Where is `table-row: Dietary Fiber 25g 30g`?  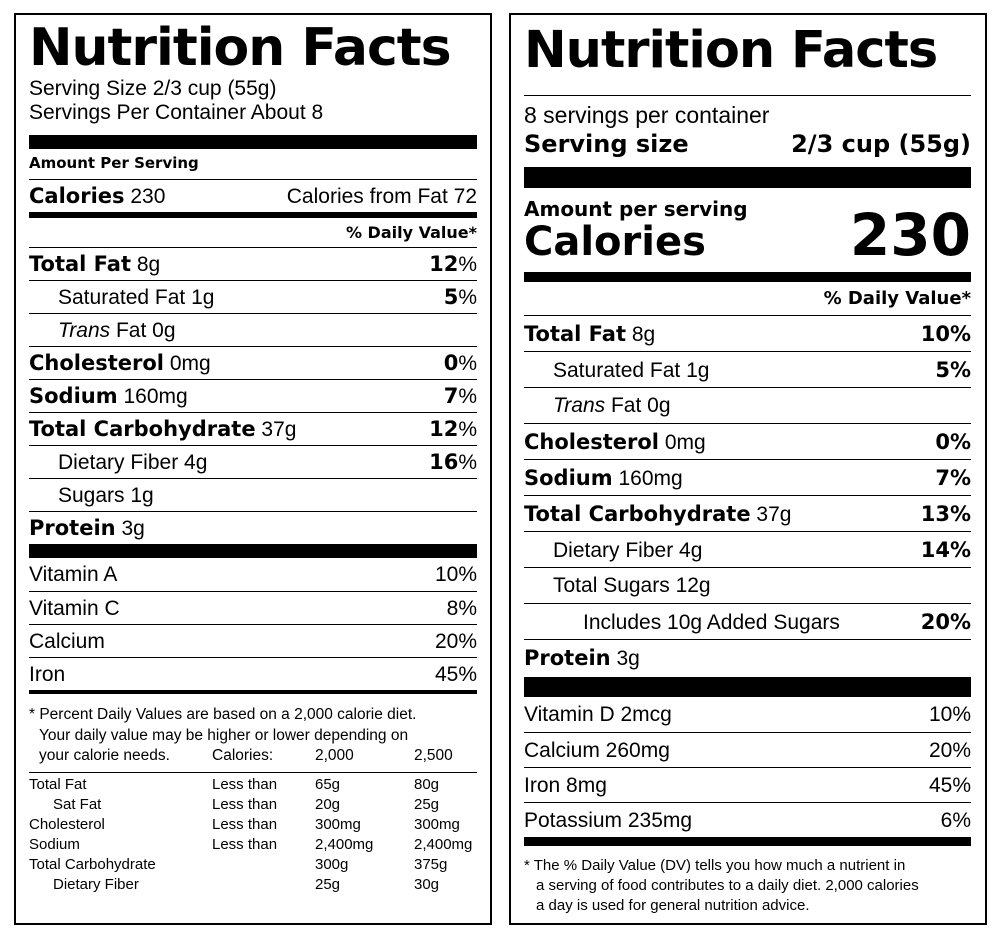
table-row: Dietary Fiber 25g 30g is located at coordinates (253, 885).